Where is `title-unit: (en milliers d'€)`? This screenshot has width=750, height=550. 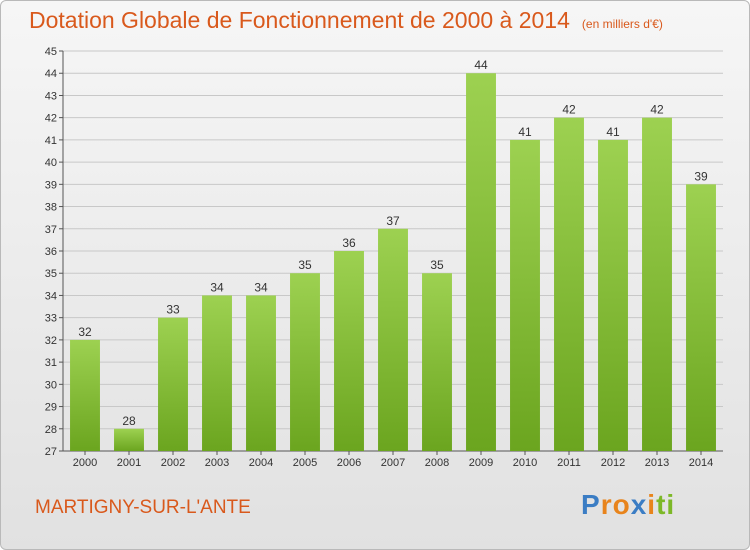
title-unit: (en milliers d'€) is located at coordinates (622, 24).